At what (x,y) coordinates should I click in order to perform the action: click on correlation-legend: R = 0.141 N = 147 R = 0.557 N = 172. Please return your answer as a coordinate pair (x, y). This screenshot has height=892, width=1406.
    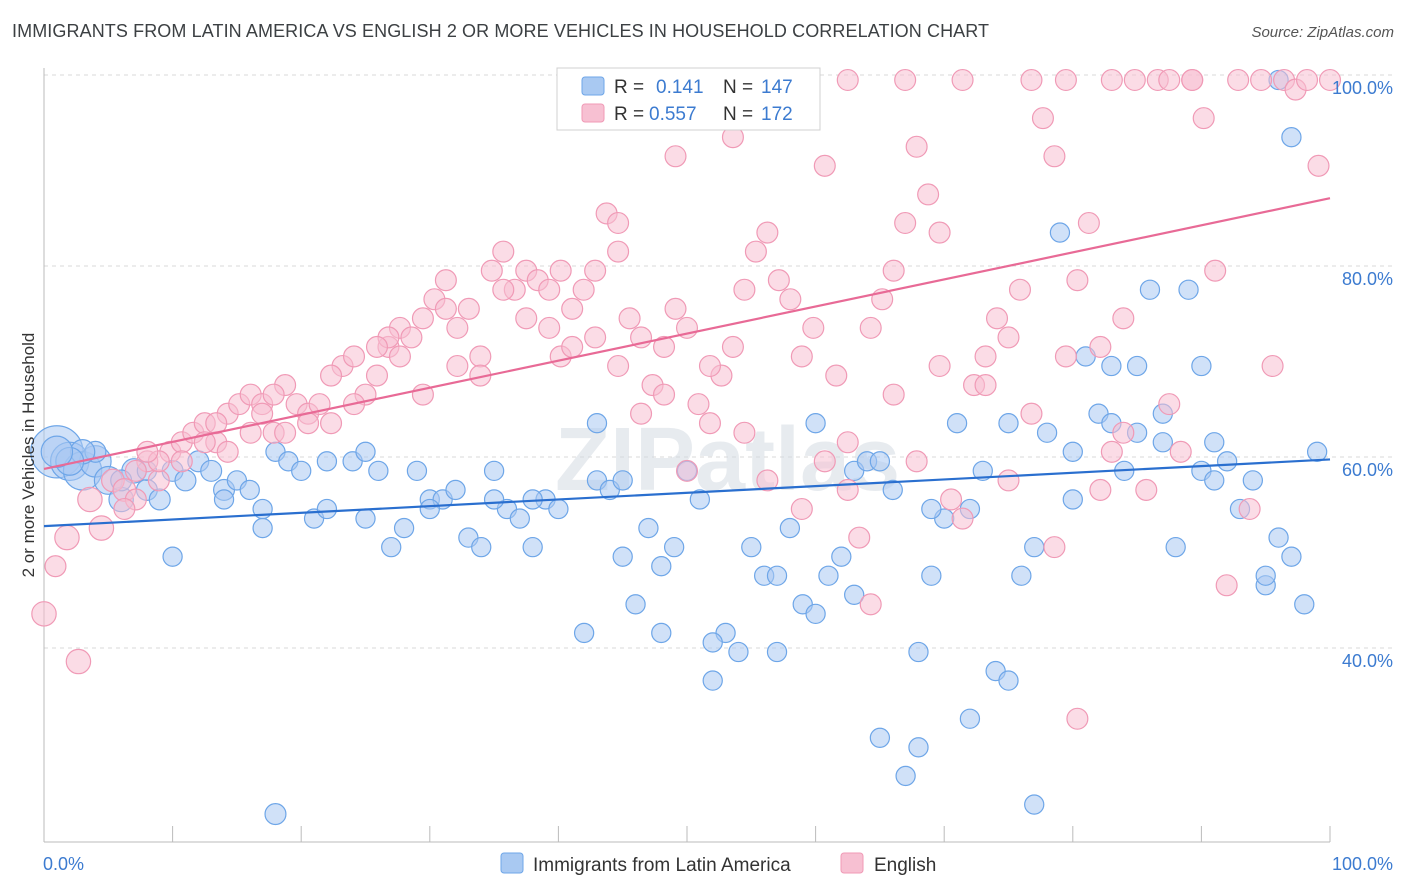
    Looking at the image, I should click on (688, 99).